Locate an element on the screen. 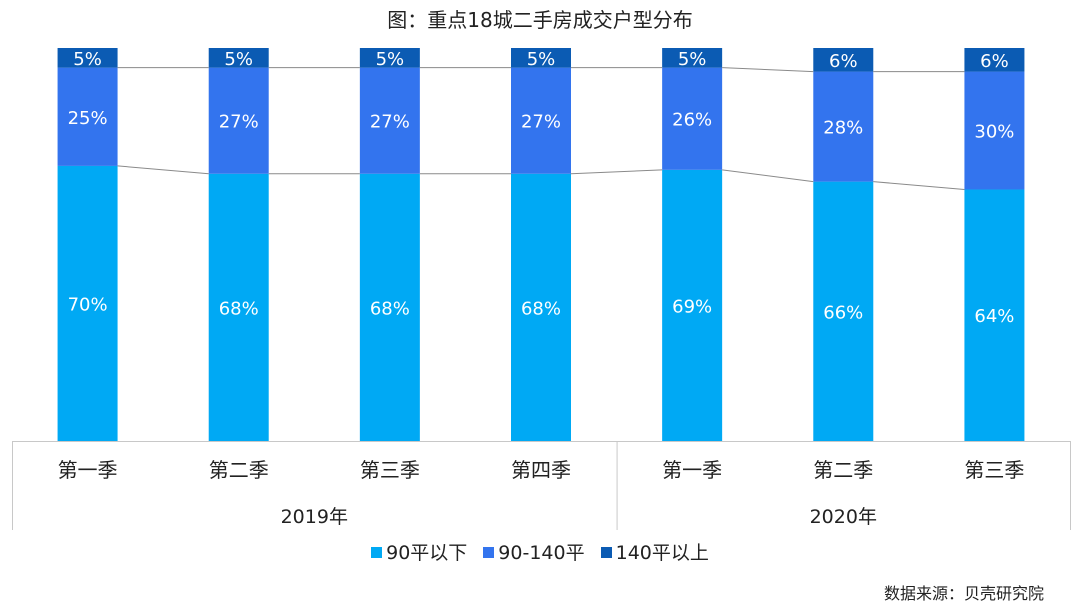  legend-label: 140平以上 is located at coordinates (662, 553).